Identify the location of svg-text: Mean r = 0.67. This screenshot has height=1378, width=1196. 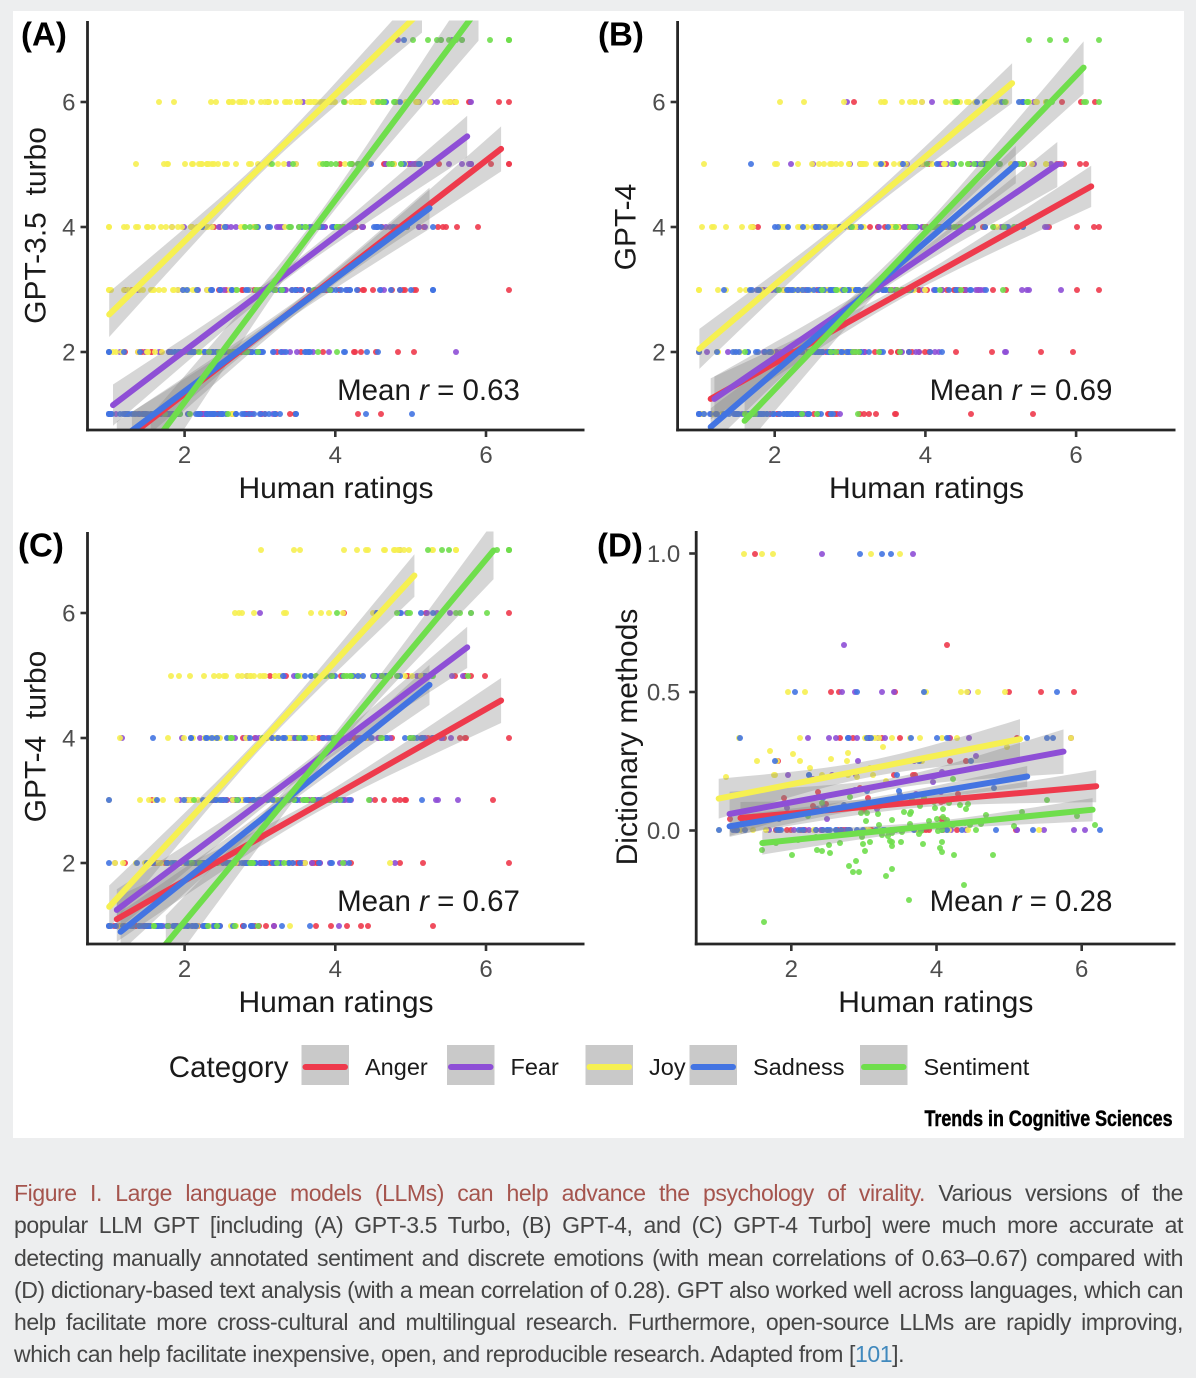
(428, 901).